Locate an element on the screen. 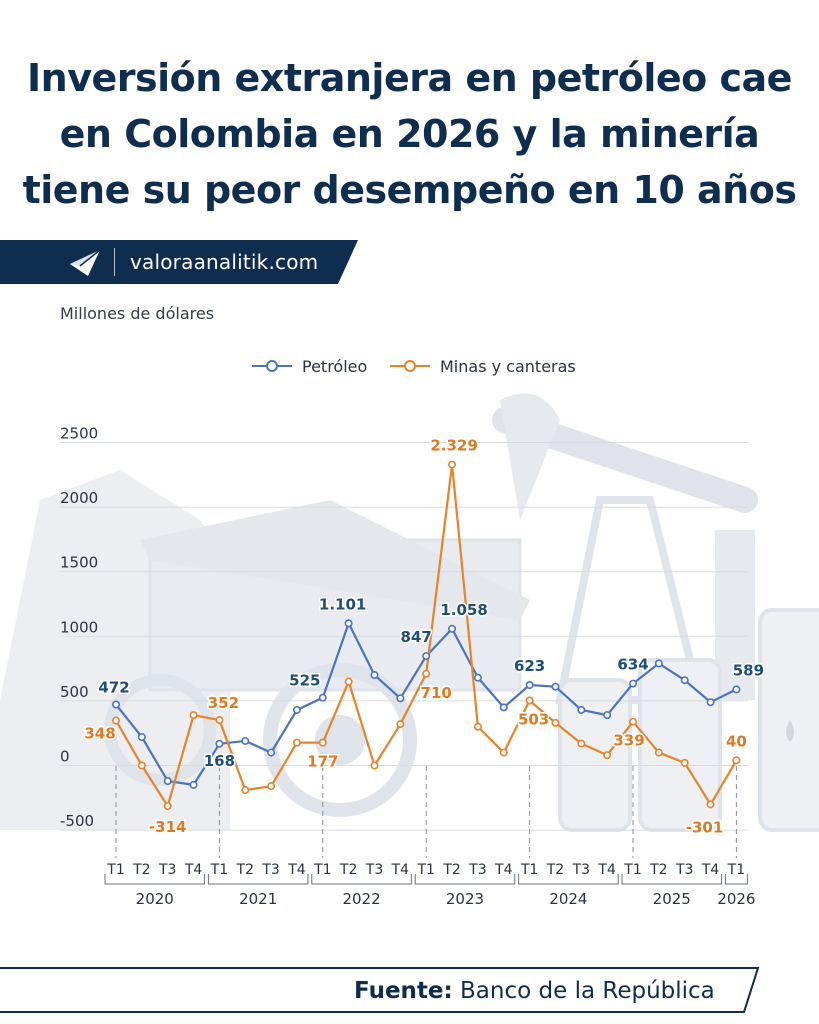  data-label: 177 is located at coordinates (322, 762).